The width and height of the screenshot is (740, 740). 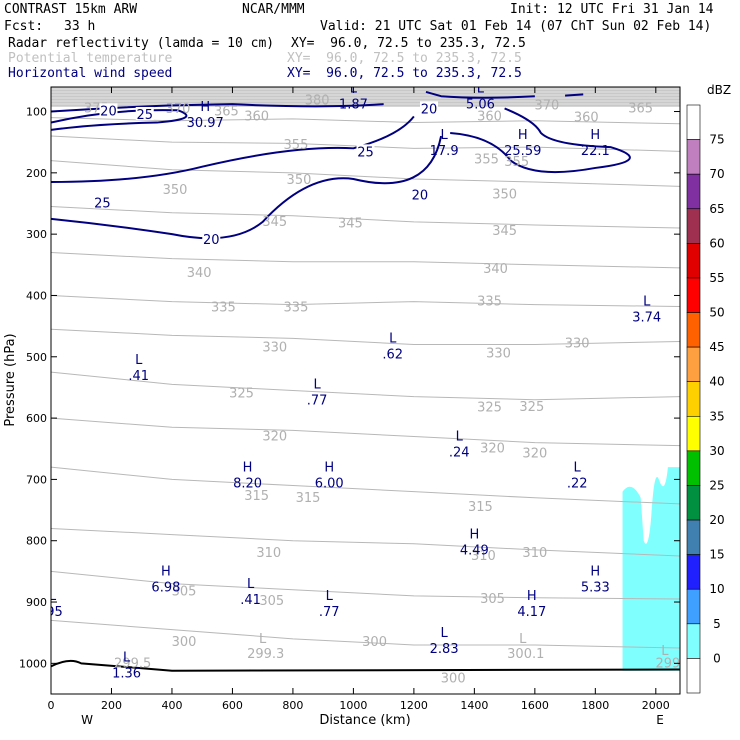 What do you see at coordinates (489, 116) in the screenshot?
I see `theta-contour-label: 360` at bounding box center [489, 116].